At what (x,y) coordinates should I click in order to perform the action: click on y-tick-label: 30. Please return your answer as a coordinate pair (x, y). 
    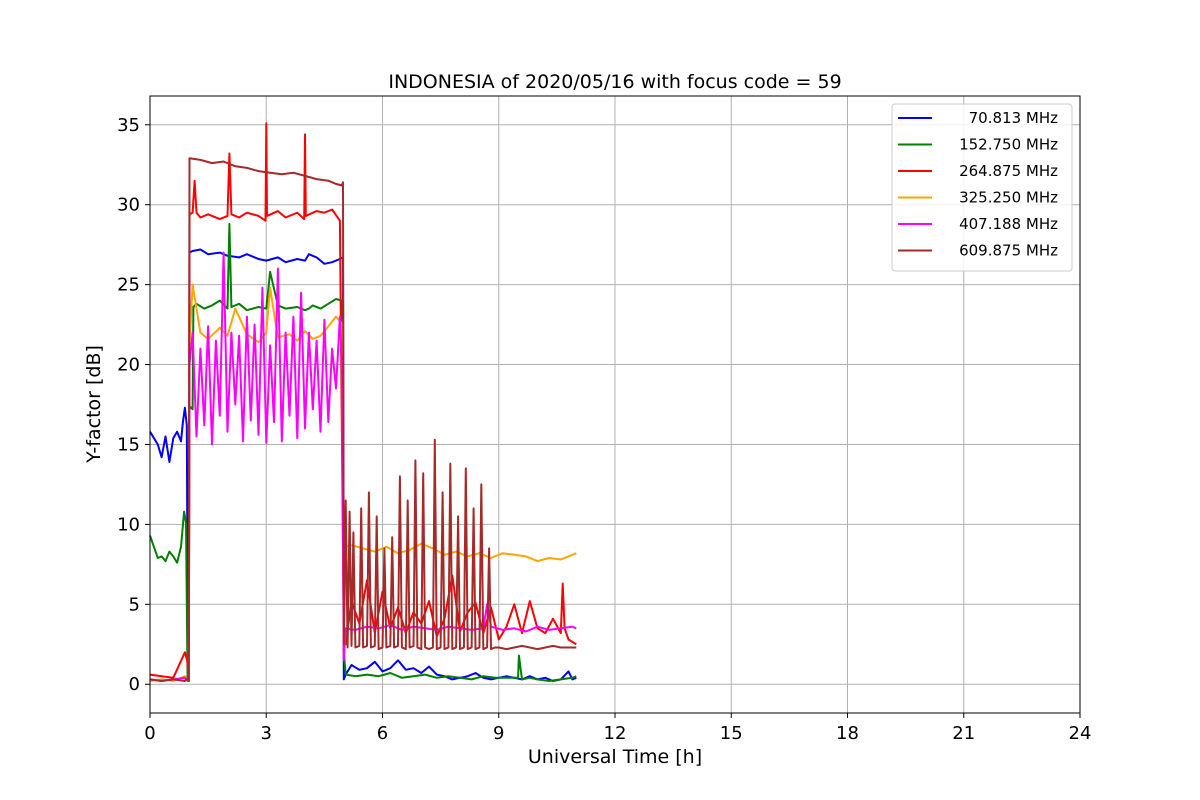
    Looking at the image, I should click on (128, 205).